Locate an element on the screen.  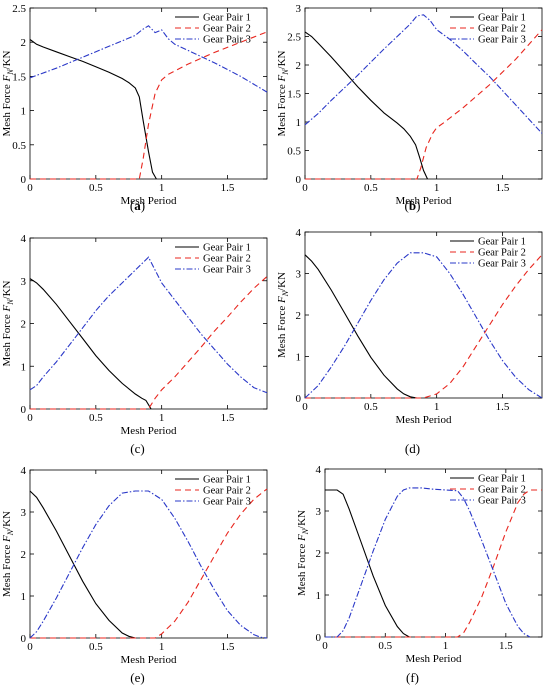
y-tick-label: 1.5 is located at coordinates (294, 95).